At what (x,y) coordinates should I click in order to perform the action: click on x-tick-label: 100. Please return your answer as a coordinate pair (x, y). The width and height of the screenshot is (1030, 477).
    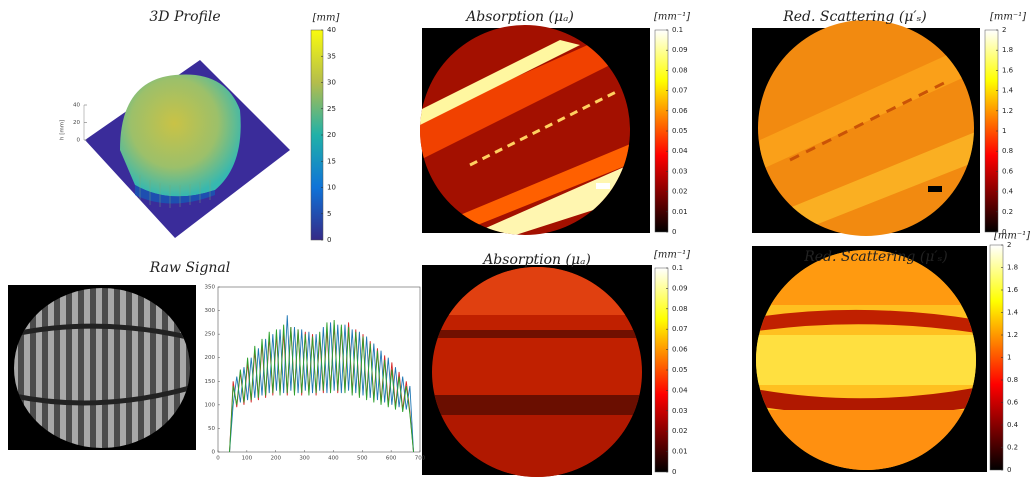
    Looking at the image, I should click on (247, 459).